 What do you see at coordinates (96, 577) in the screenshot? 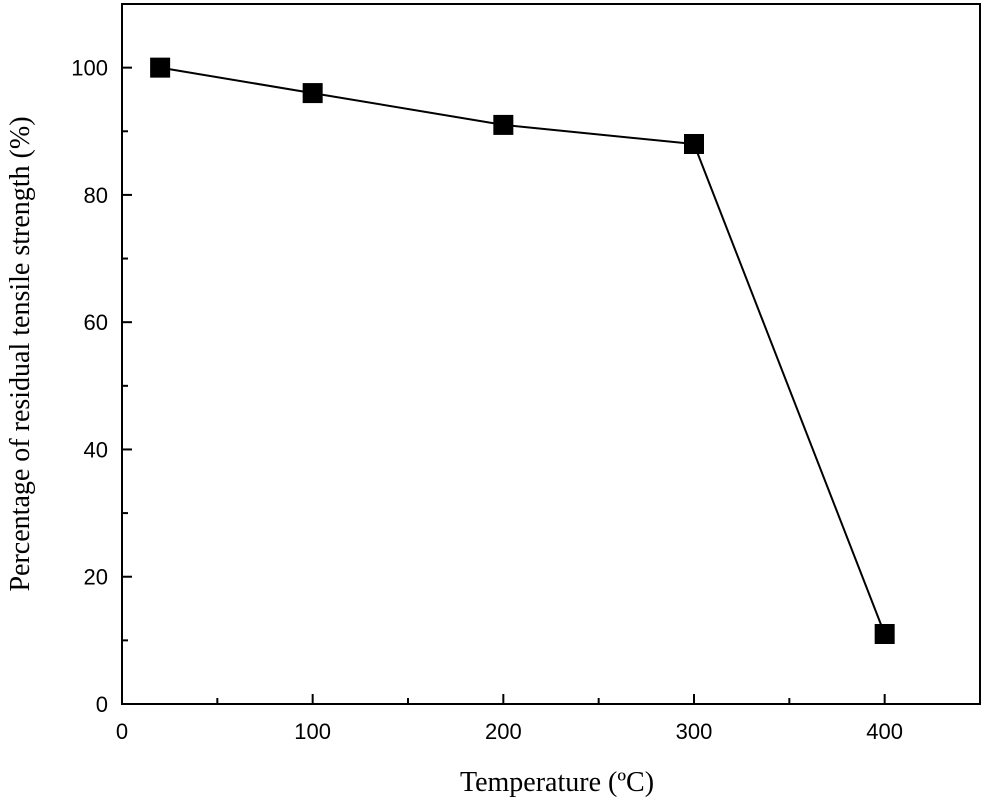
I see `y-tick-label: 20` at bounding box center [96, 577].